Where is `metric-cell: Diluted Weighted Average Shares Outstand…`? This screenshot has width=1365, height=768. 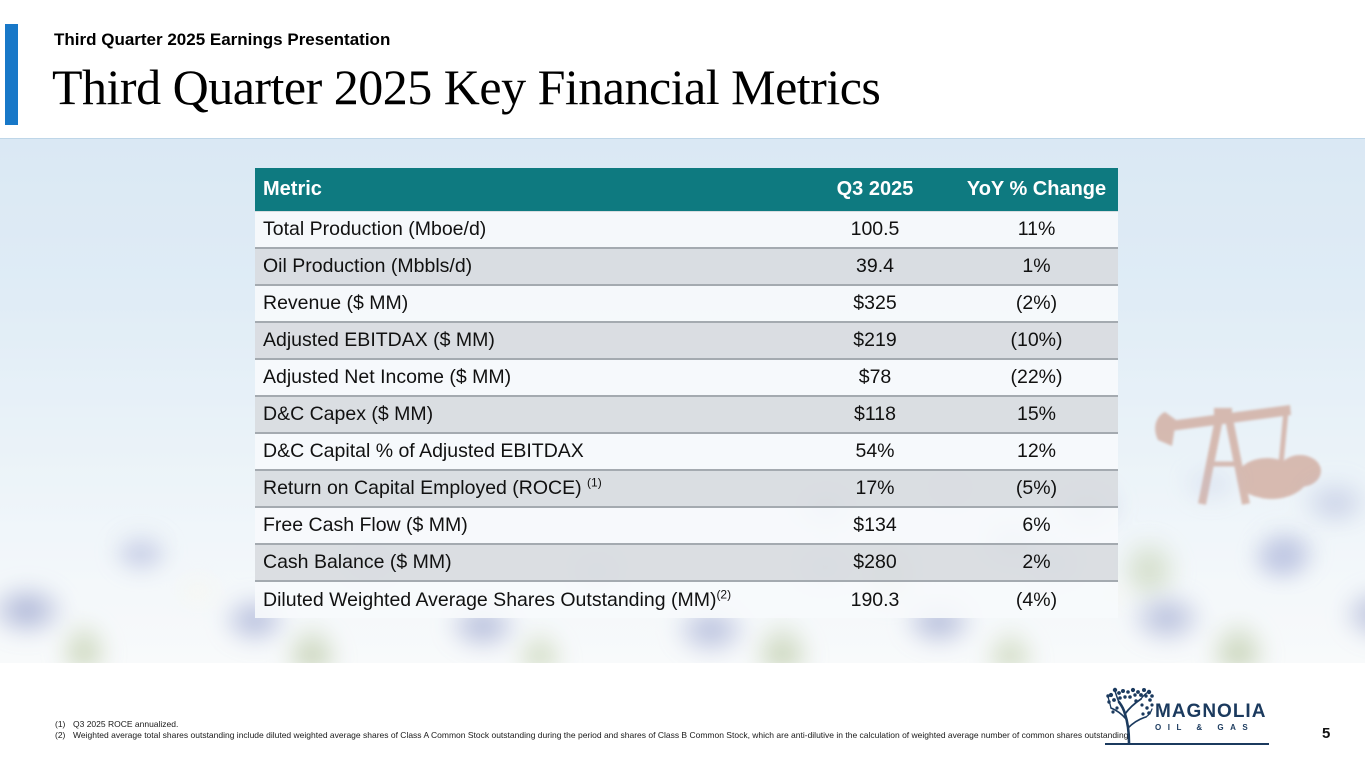
metric-cell: Diluted Weighted Average Shares Outstand… is located at coordinates (525, 599).